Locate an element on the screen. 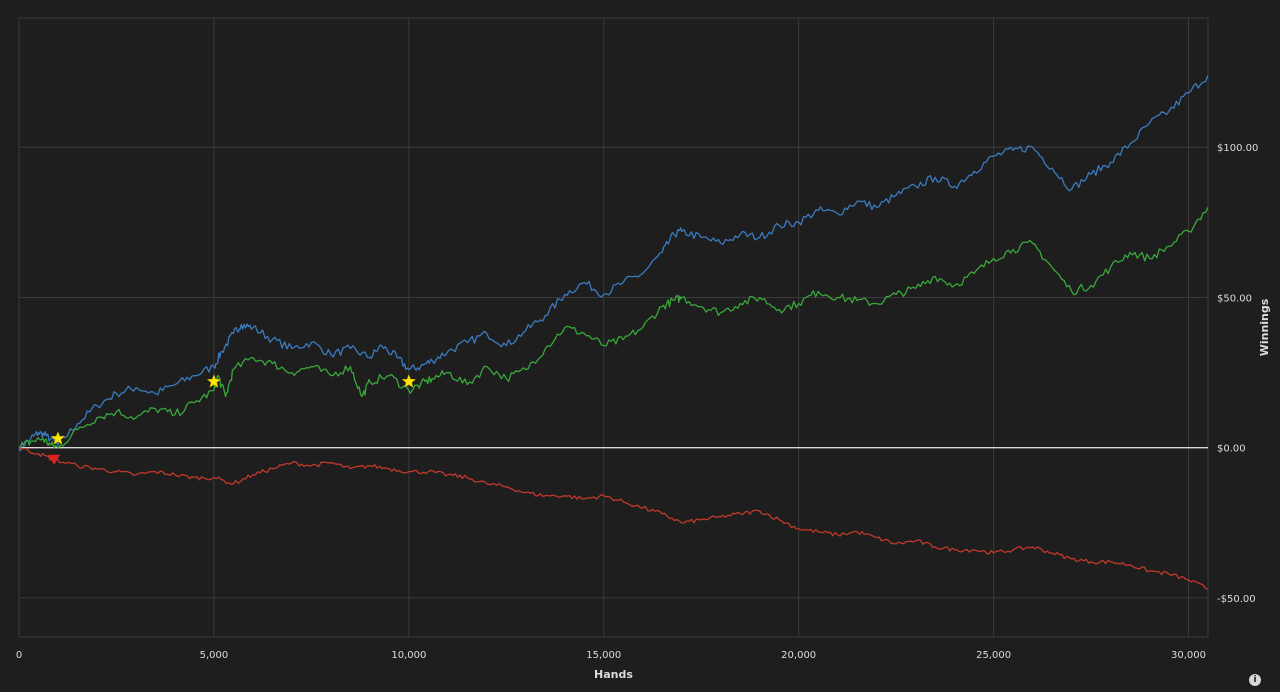 The width and height of the screenshot is (1280, 692). x-tick-label: 15,000 is located at coordinates (603, 655).